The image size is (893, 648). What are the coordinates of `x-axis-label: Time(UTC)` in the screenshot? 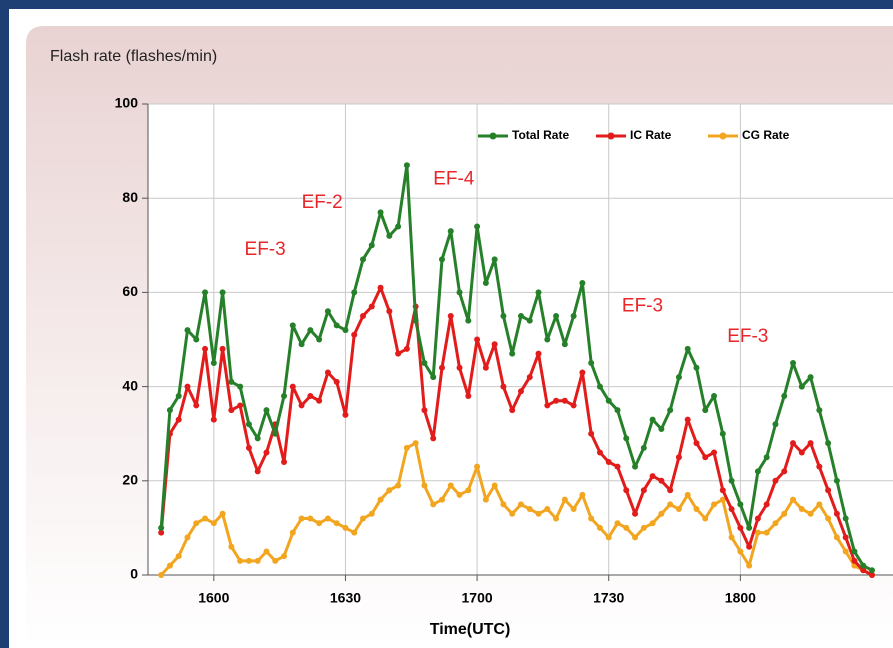 It's located at (470, 629).